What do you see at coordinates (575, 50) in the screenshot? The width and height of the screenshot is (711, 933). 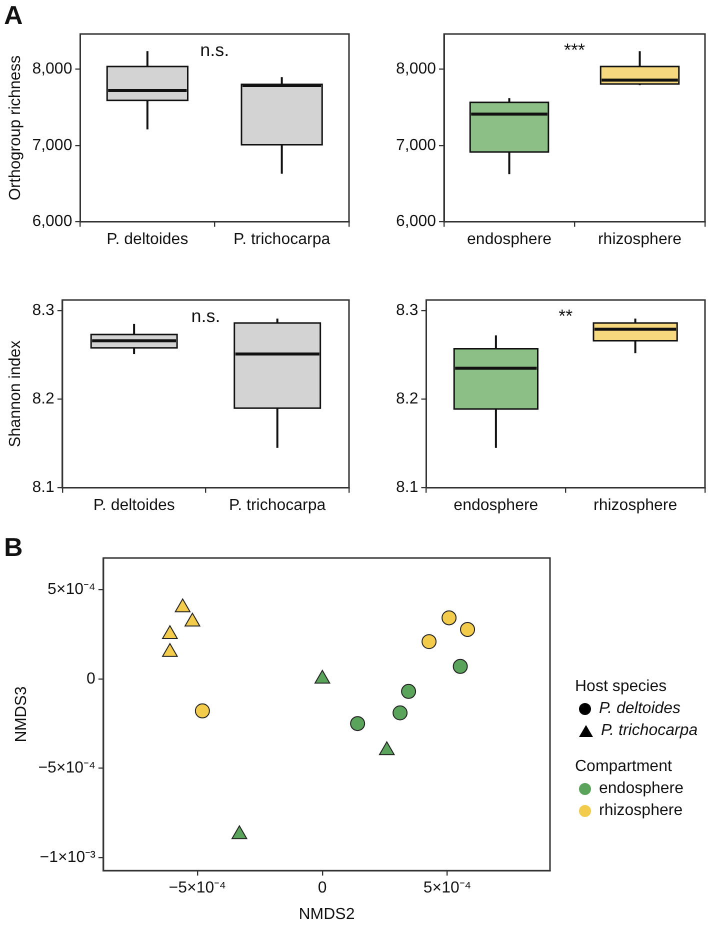 I see `annotation: ***` at bounding box center [575, 50].